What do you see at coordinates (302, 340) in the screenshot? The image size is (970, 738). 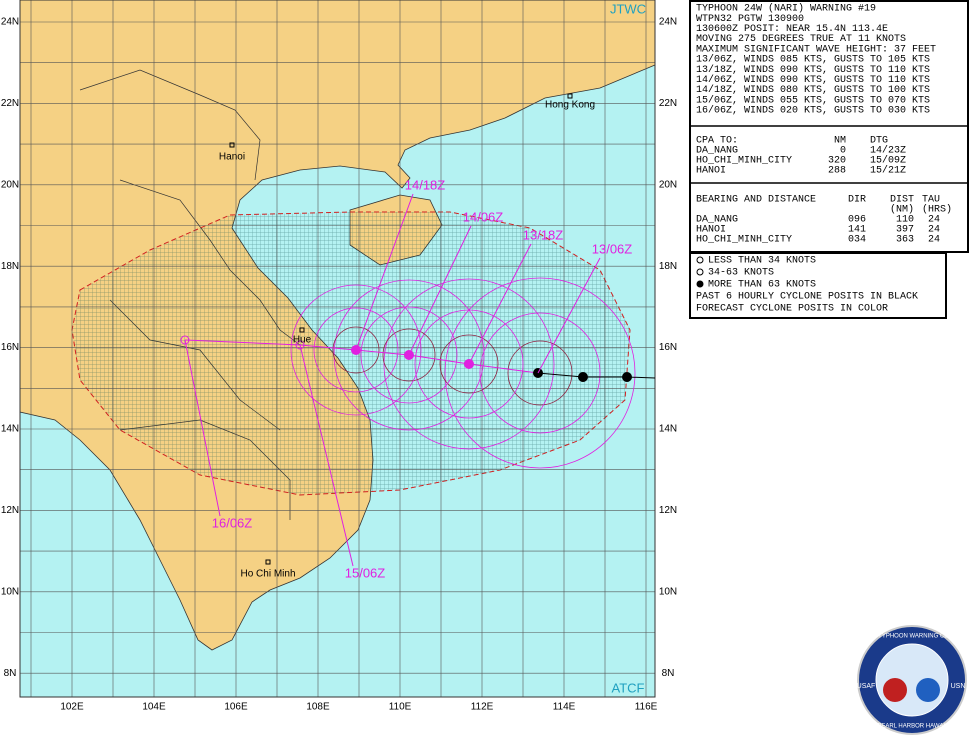 I see `city-label: Hue` at bounding box center [302, 340].